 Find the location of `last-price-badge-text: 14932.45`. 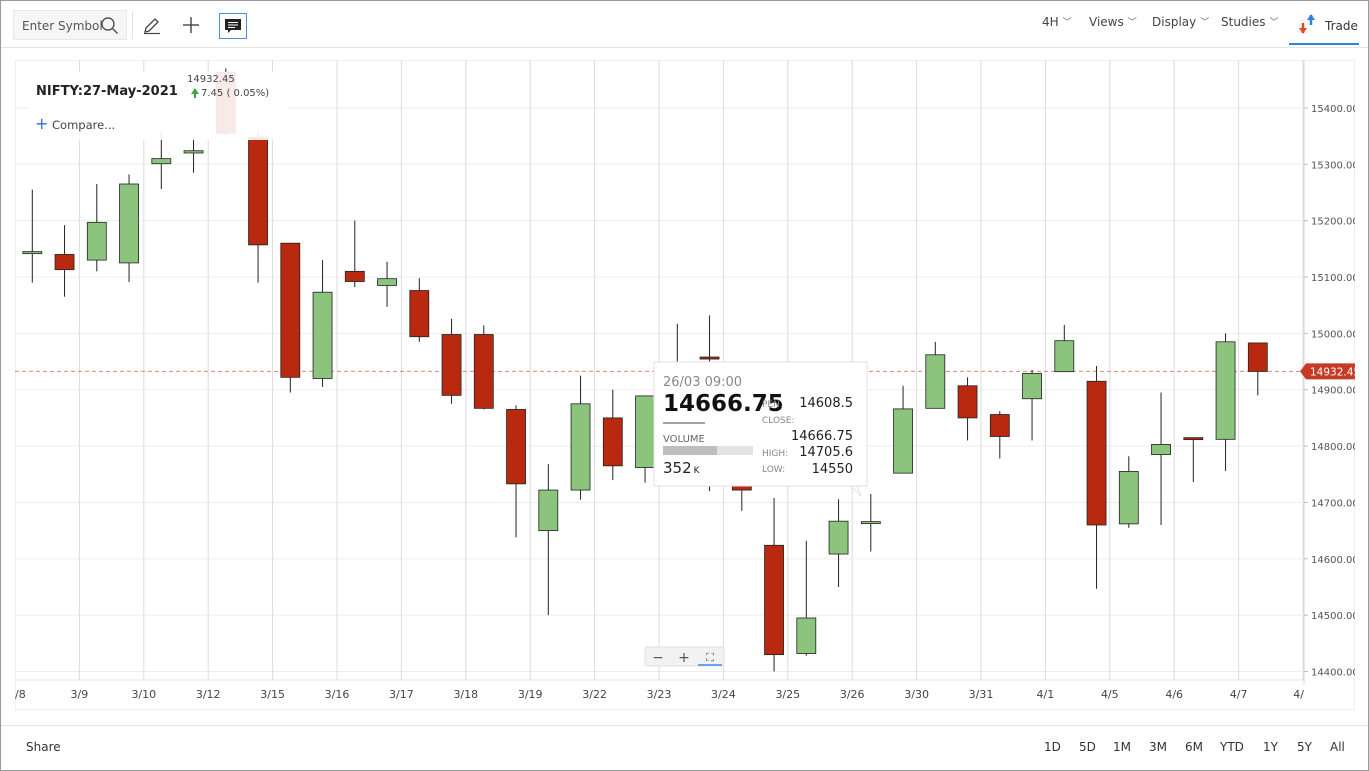

last-price-badge-text: 14932.45 is located at coordinates (1332, 372).